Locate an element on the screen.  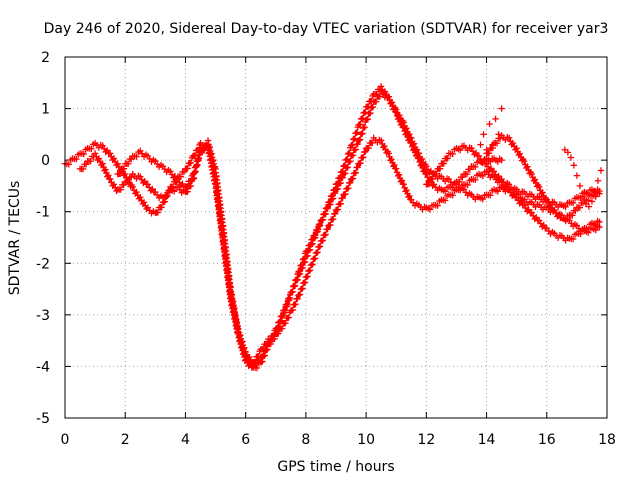
x-tick-label: 16 is located at coordinates (547, 440).